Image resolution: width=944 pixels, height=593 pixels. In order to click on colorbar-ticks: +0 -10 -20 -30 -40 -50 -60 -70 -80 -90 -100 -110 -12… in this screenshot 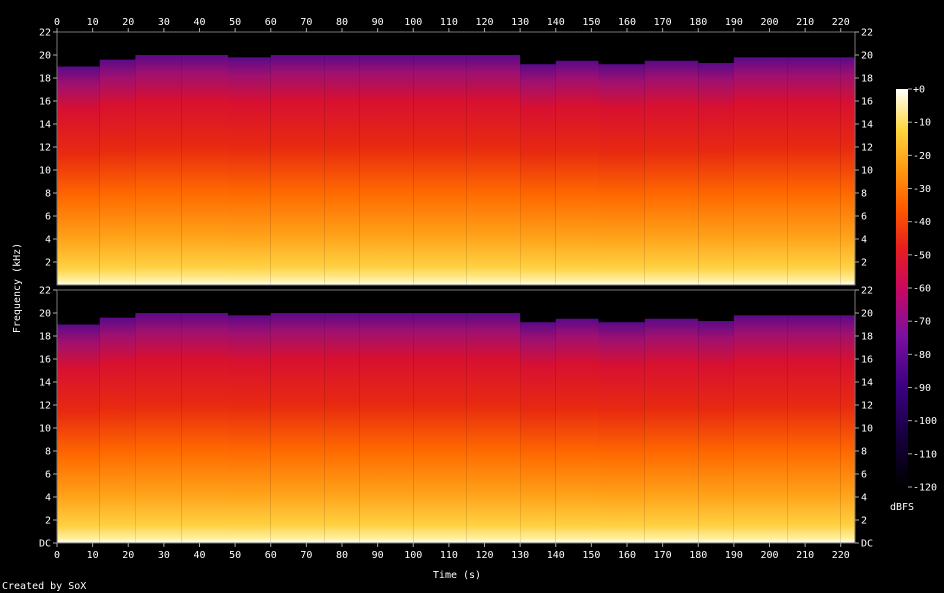, I will do `click(922, 289)`.